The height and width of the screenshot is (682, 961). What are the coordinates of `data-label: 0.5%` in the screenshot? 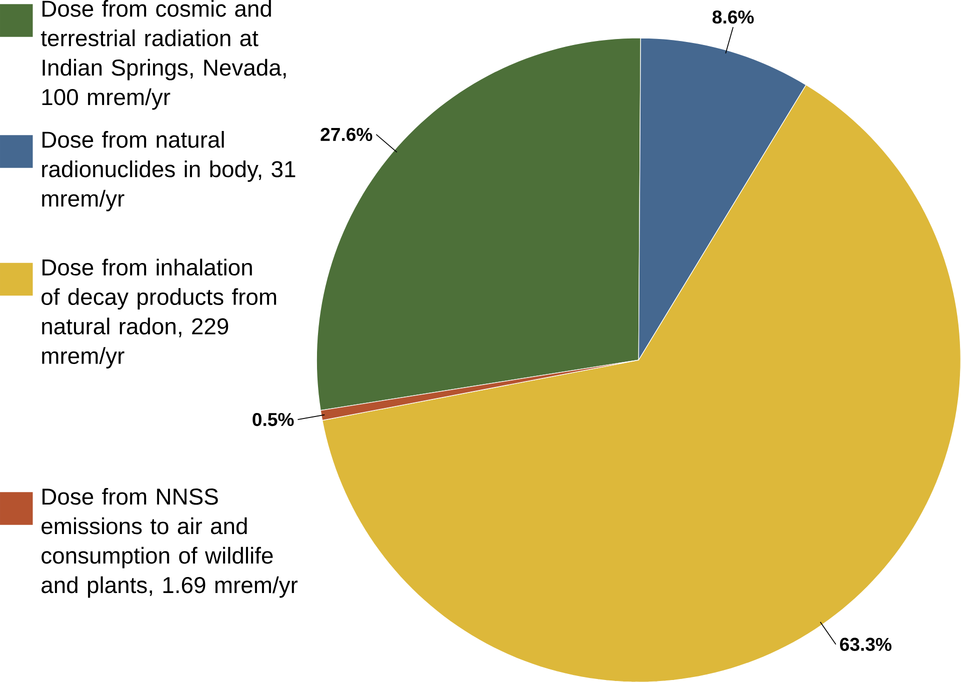 It's located at (273, 419).